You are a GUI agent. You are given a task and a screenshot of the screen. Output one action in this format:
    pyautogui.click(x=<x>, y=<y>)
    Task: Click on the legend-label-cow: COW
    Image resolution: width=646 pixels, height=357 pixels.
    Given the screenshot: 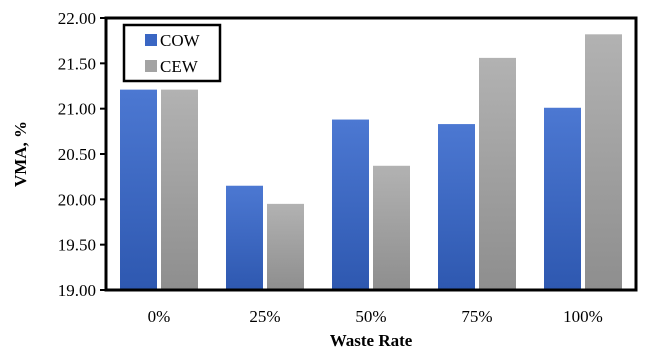 What is the action you would take?
    pyautogui.click(x=180, y=40)
    